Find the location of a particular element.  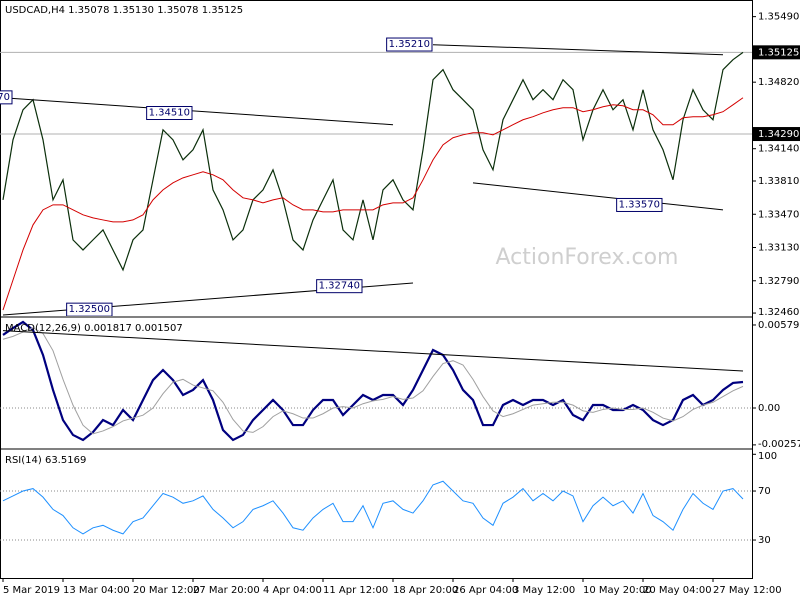

panel-title: MACD(12,26,9) 0.001817 0.001507 is located at coordinates (94, 328).